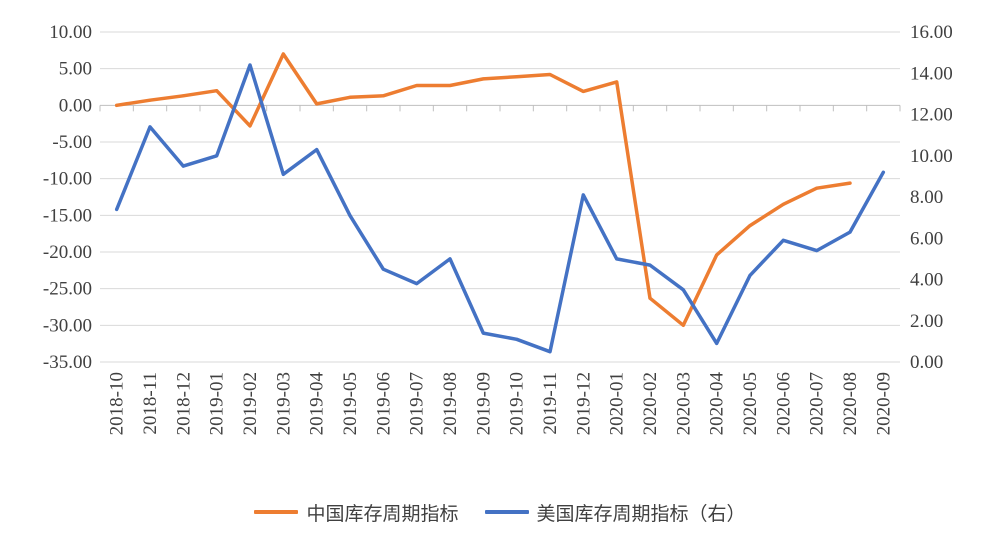 This screenshot has height=540, width=1000. Describe the element at coordinates (931, 115) in the screenshot. I see `y-right-tick-label: 12.00` at that location.